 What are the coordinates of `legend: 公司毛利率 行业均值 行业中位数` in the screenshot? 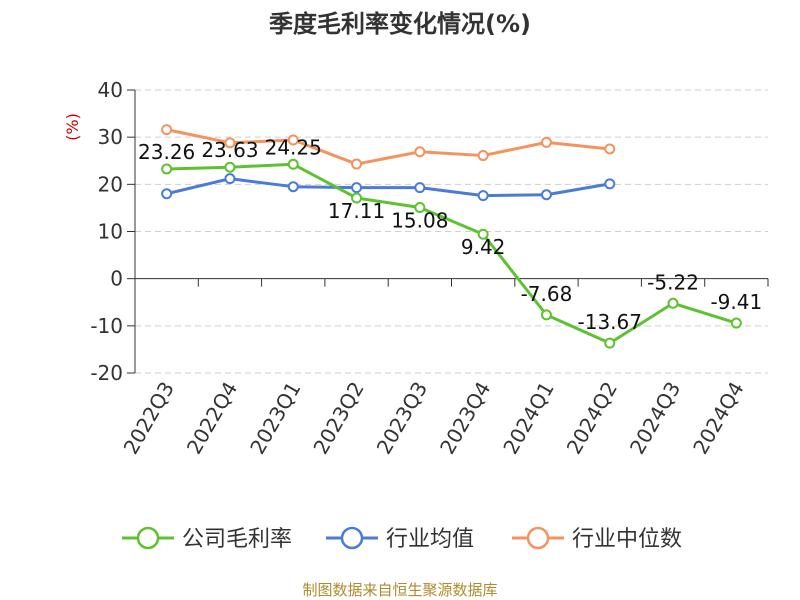 It's located at (402, 539).